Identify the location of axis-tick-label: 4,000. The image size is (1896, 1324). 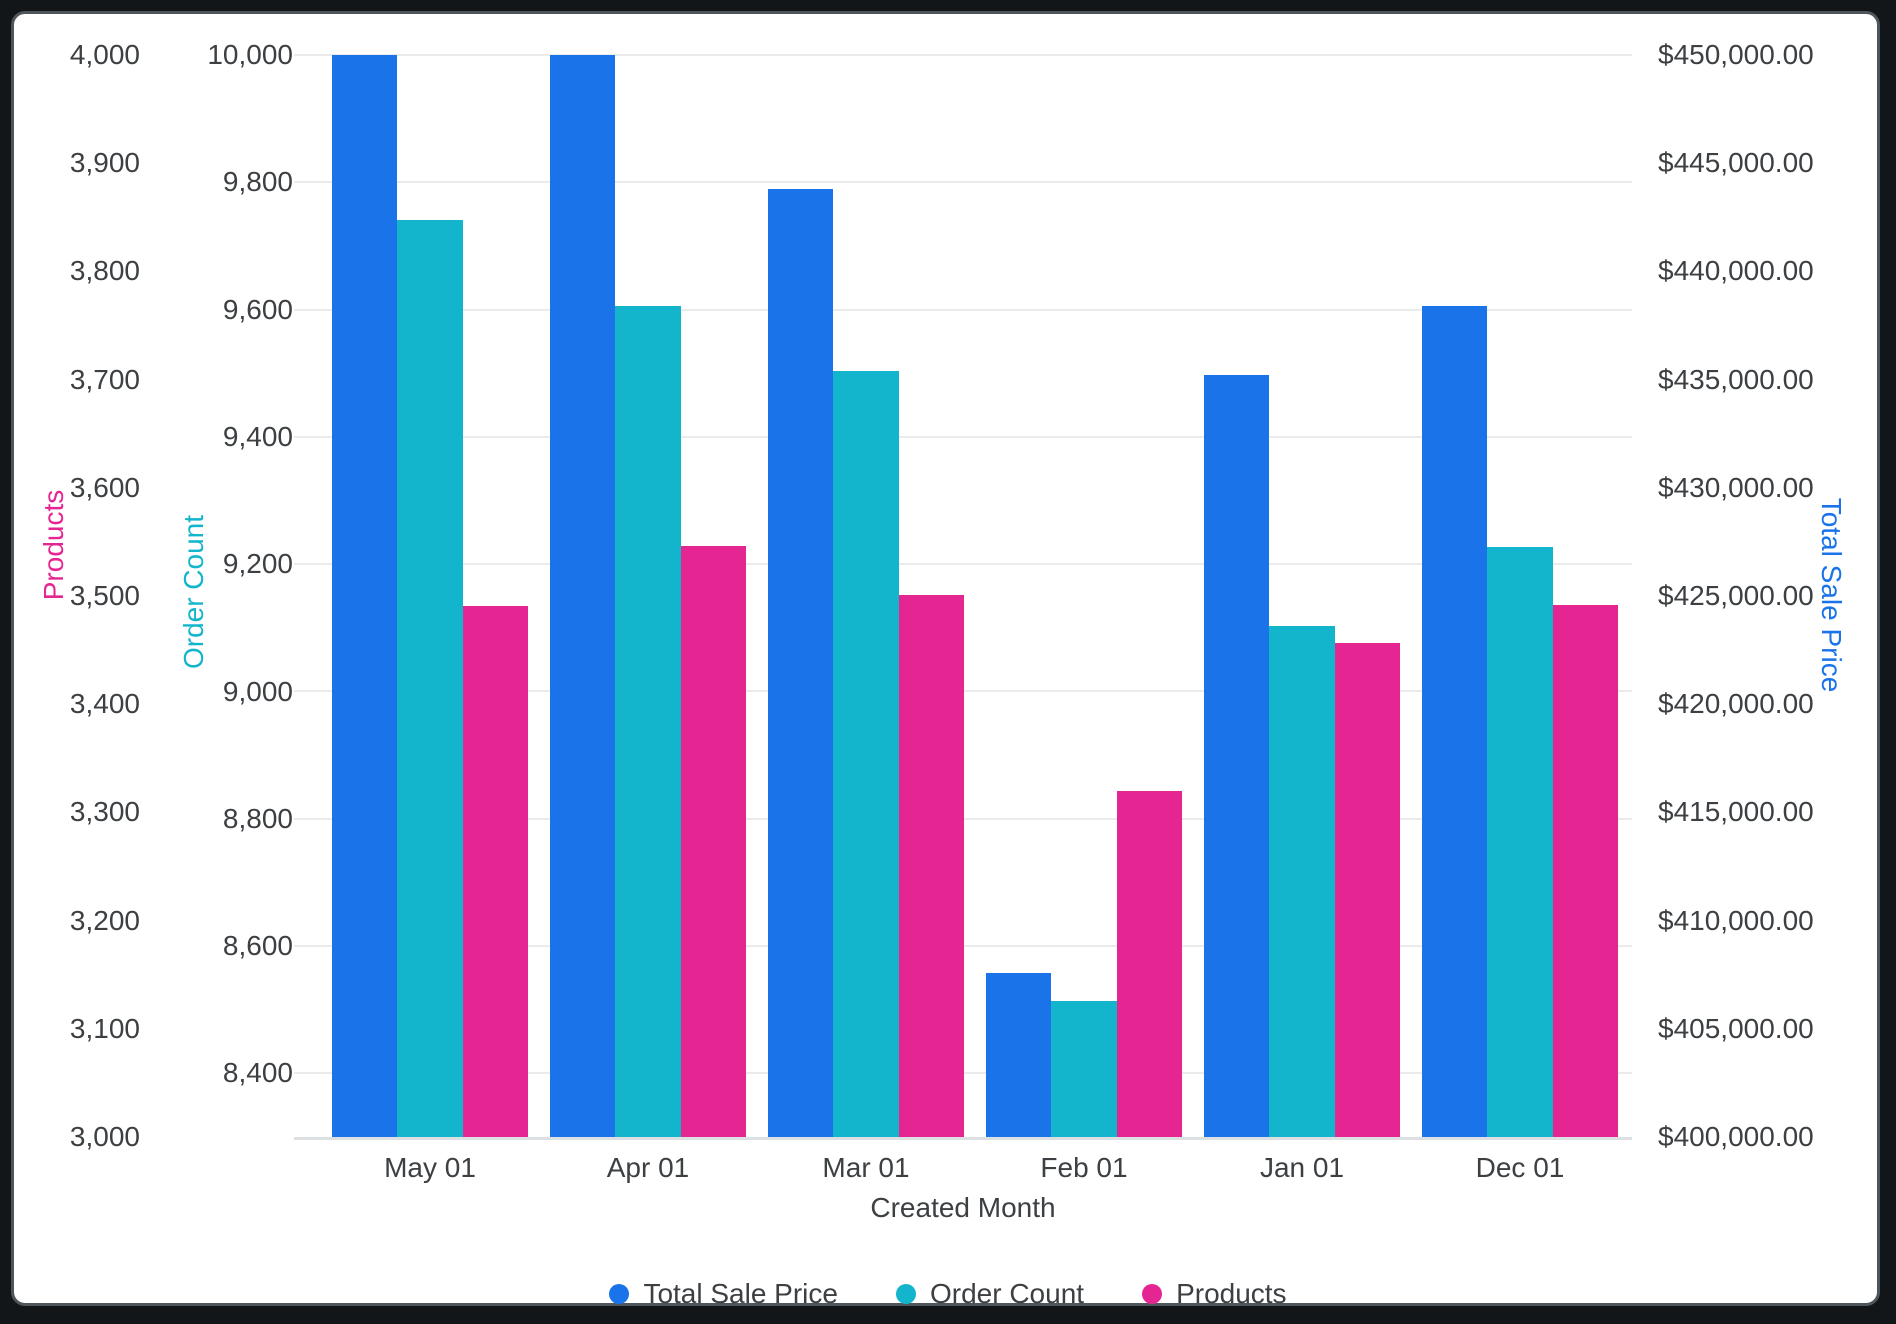
(104, 54).